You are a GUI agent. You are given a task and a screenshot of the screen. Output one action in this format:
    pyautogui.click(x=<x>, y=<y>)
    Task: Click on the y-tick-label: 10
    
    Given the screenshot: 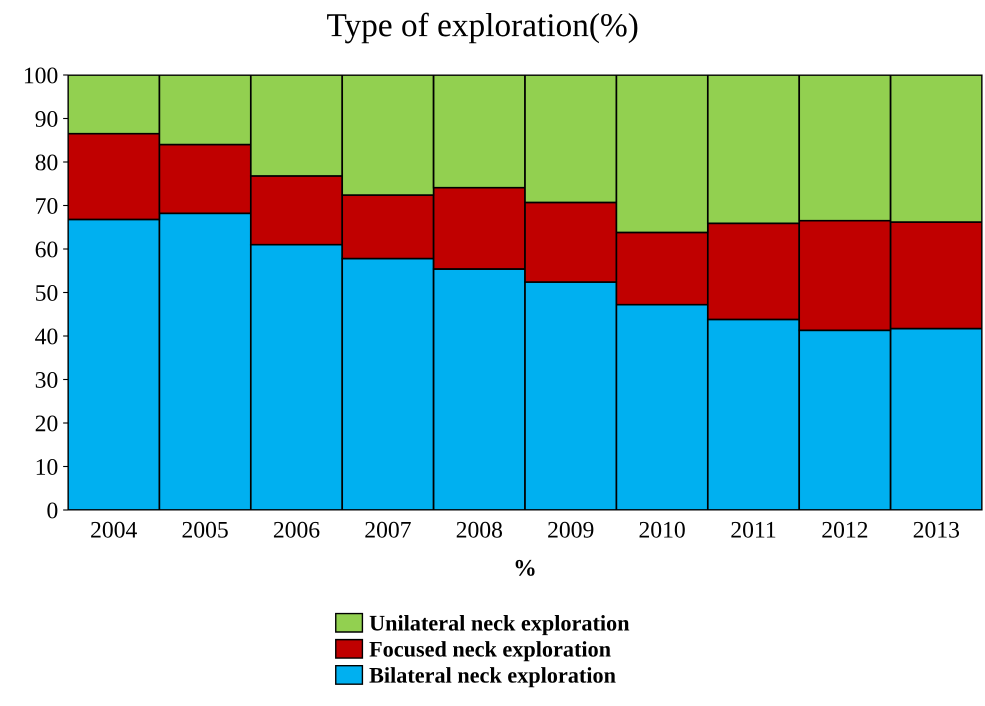 What is the action you would take?
    pyautogui.click(x=47, y=466)
    